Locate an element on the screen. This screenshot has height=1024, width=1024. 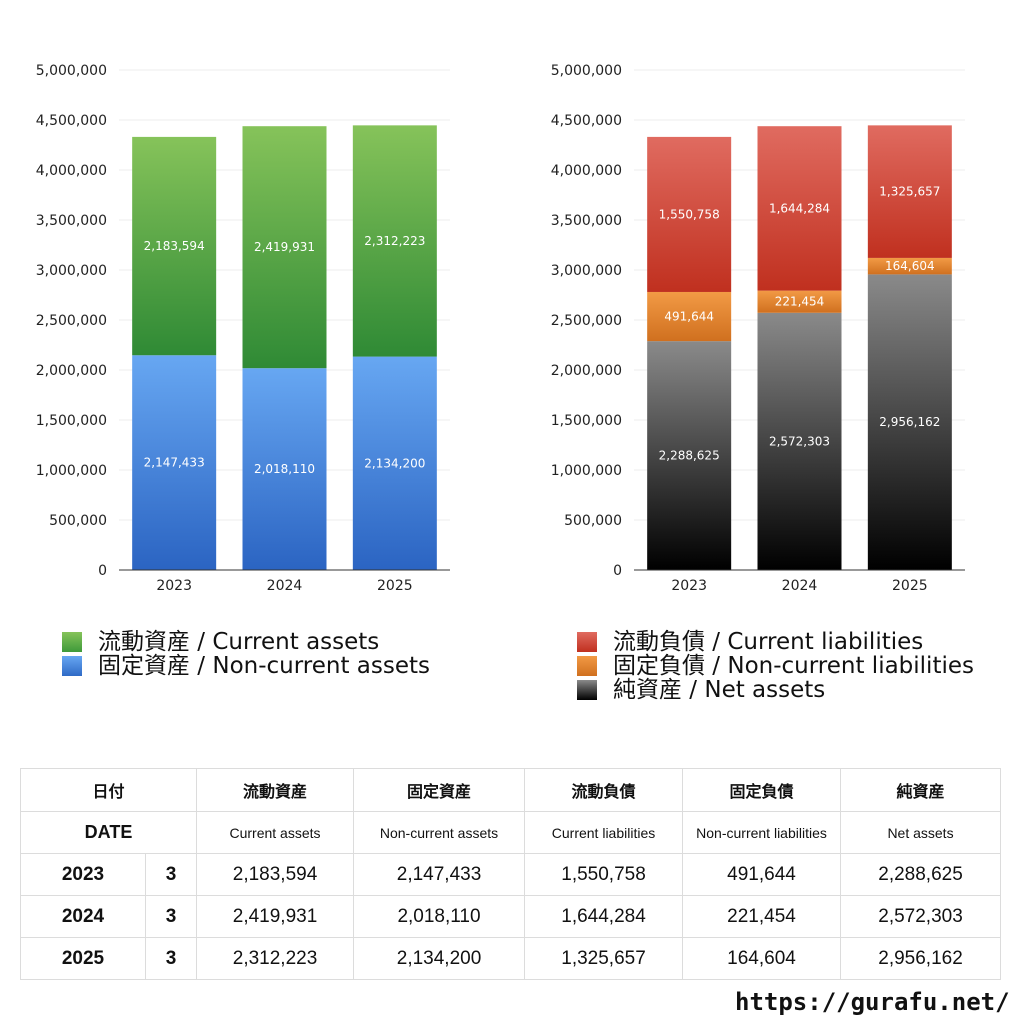
legend-label-current-liabilities: 流動負債 / Current liabilities is located at coordinates (768, 642).